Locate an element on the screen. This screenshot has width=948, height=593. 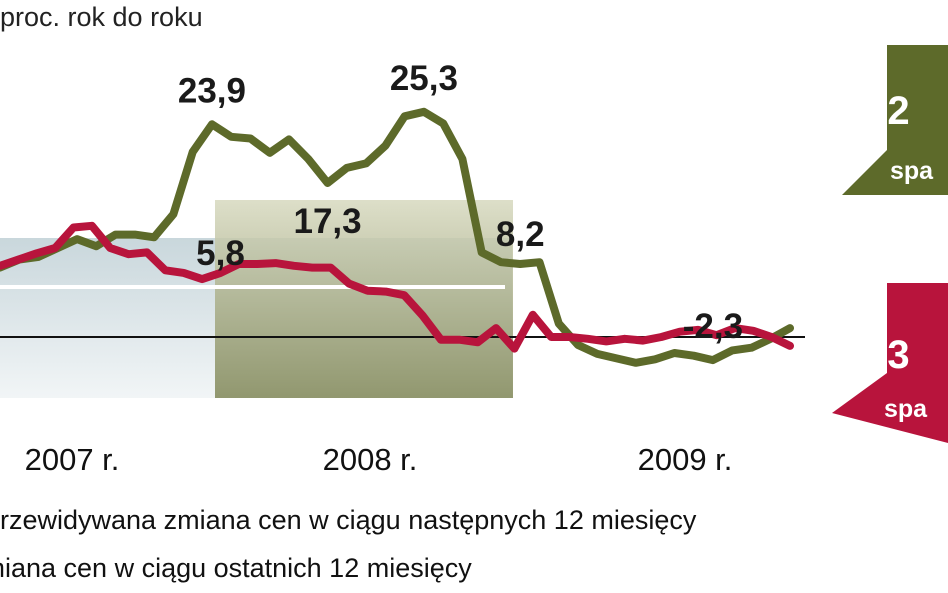
callout-forecast: -2 spa is located at coordinates (890, 125).